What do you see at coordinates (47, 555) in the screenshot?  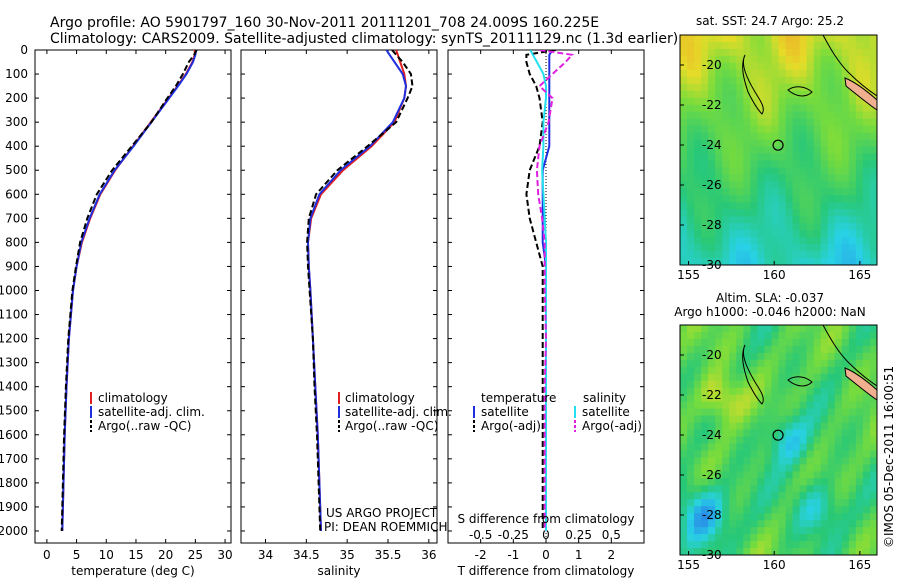 I see `temperature-tick-label: 0` at bounding box center [47, 555].